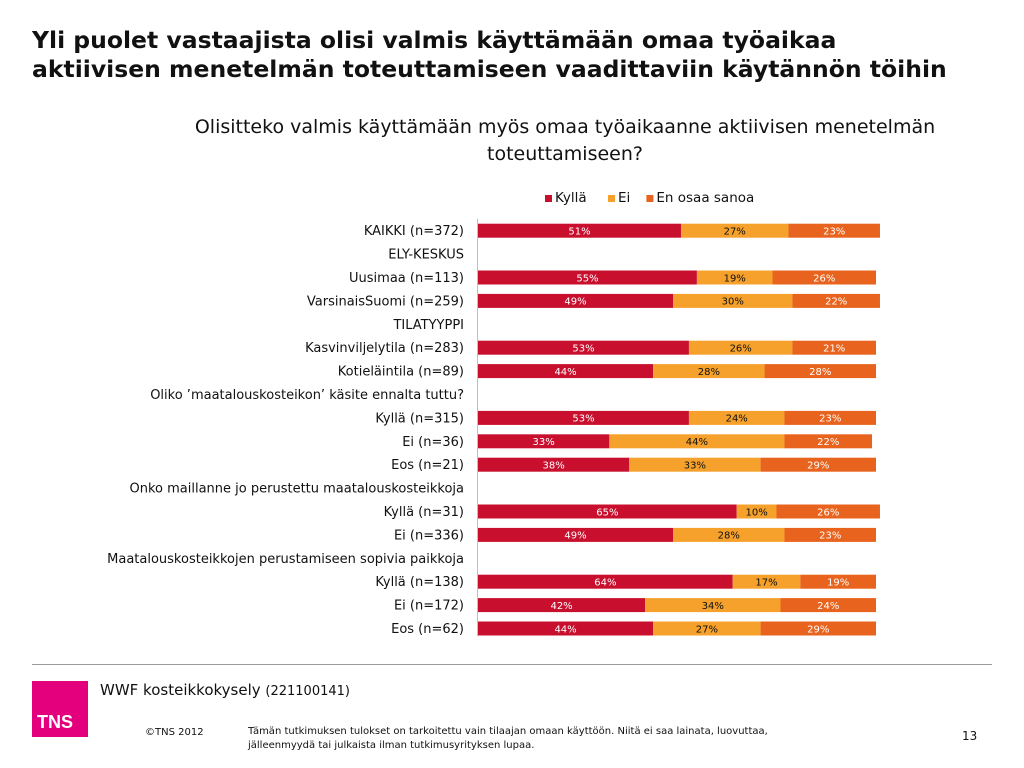  Describe the element at coordinates (174, 732) in the screenshot. I see `copyright: ©TNS 2012` at that location.